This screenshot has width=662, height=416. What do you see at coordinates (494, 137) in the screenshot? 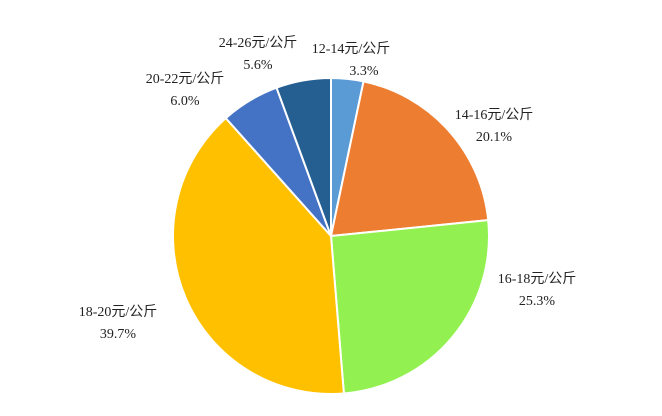
I see `slice-value-label: 20.1%` at bounding box center [494, 137].